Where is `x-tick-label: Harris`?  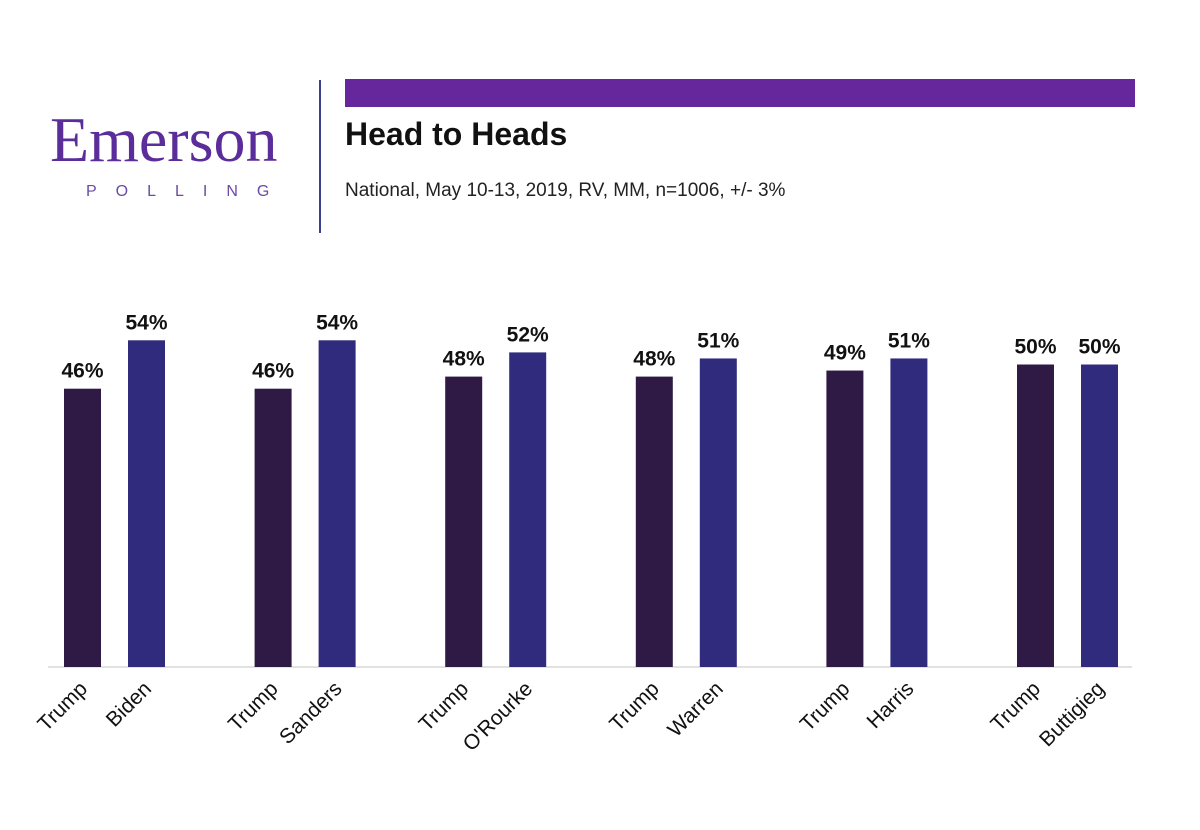
x-tick-label: Harris is located at coordinates (891, 705).